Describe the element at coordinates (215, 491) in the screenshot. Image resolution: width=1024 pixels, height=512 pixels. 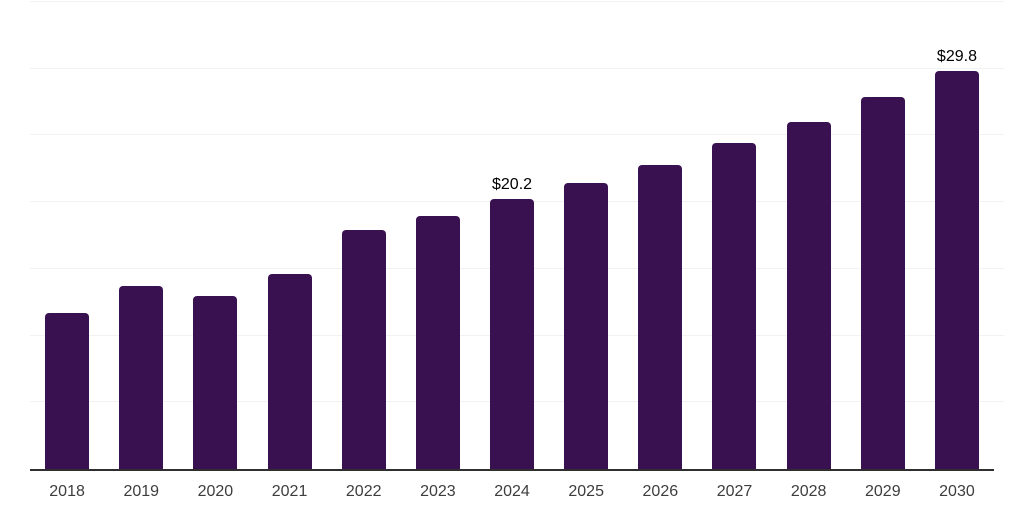
I see `x-tick-label-2020: 2020` at that location.